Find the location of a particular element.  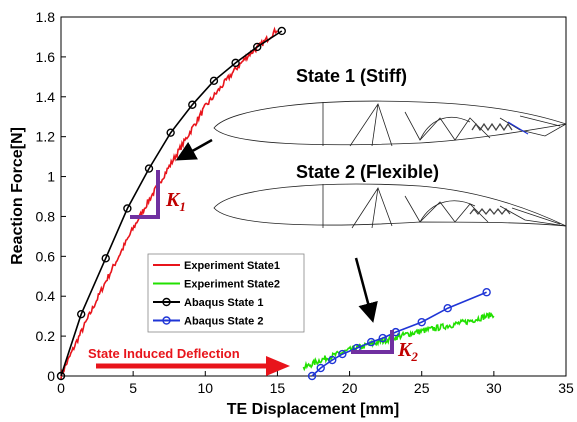

y-axis-title: Reaction Force[N] is located at coordinates (17, 196).